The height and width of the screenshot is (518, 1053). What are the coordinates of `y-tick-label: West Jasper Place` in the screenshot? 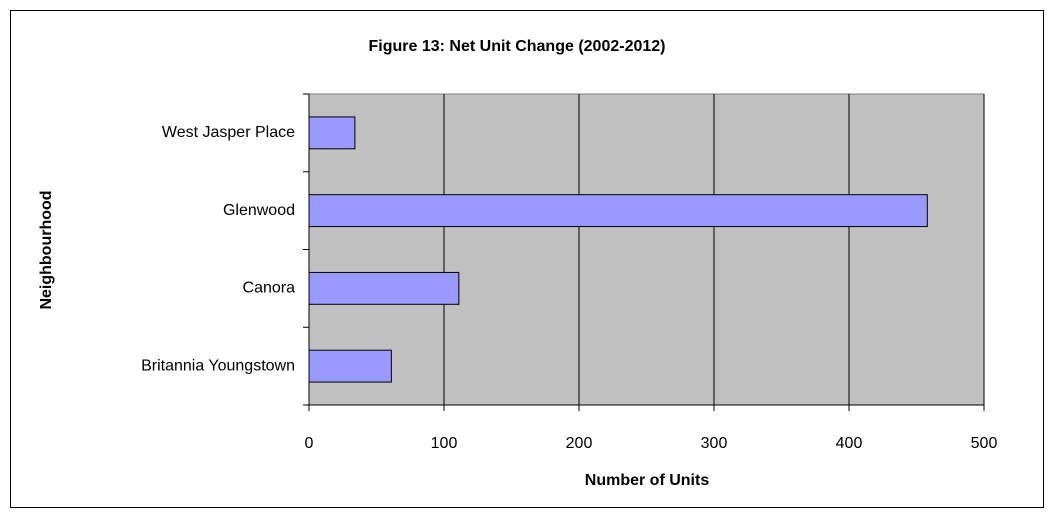 It's located at (228, 132).